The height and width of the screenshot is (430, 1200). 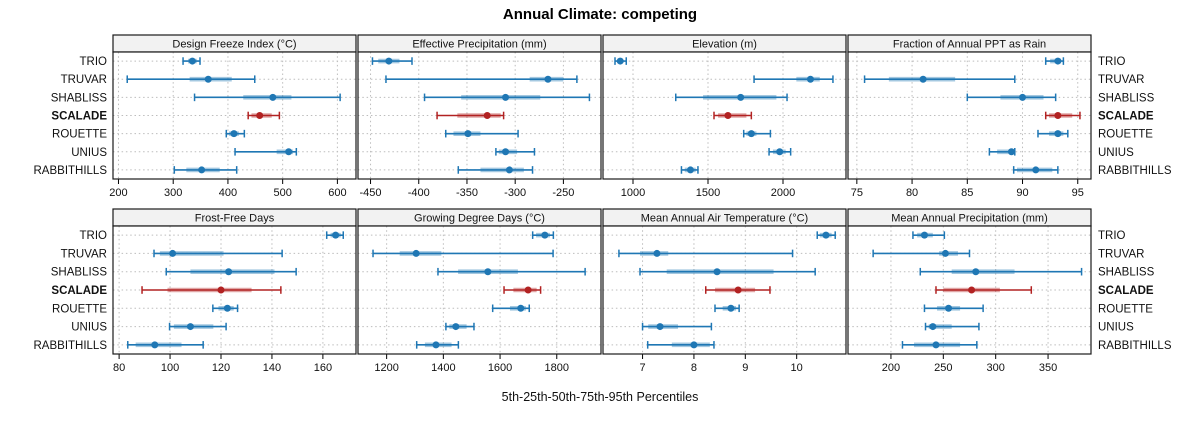 I want to click on panel-title: Mean Annual Precipitation (mm), so click(x=969, y=219).